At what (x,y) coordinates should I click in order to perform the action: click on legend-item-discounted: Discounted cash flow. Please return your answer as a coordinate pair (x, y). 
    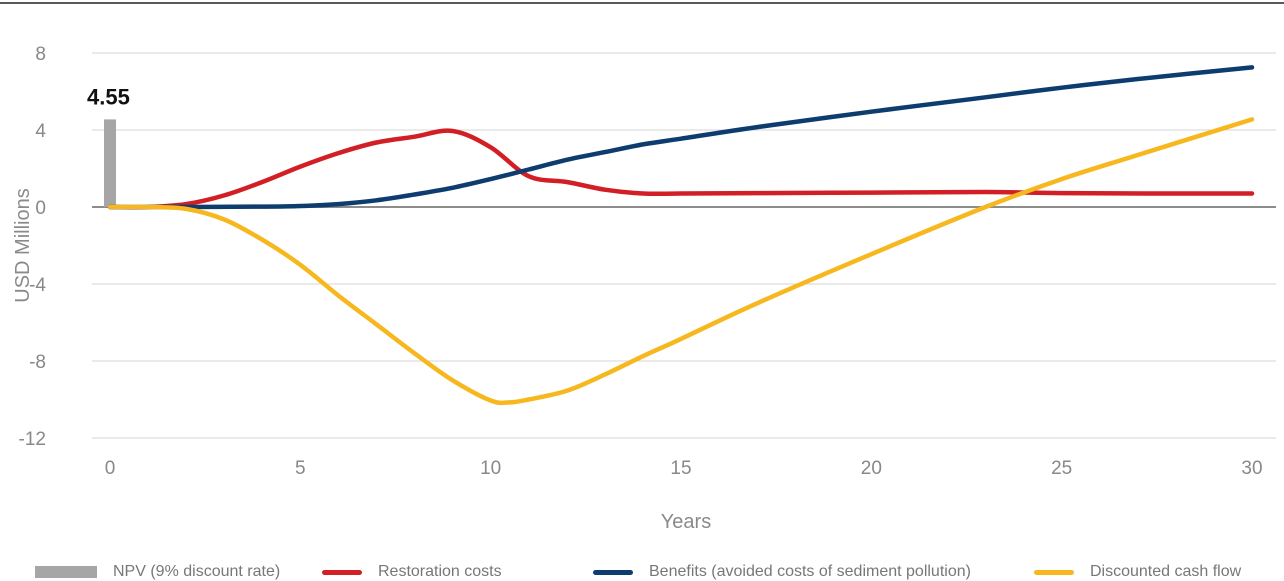
    Looking at the image, I should click on (1137, 572).